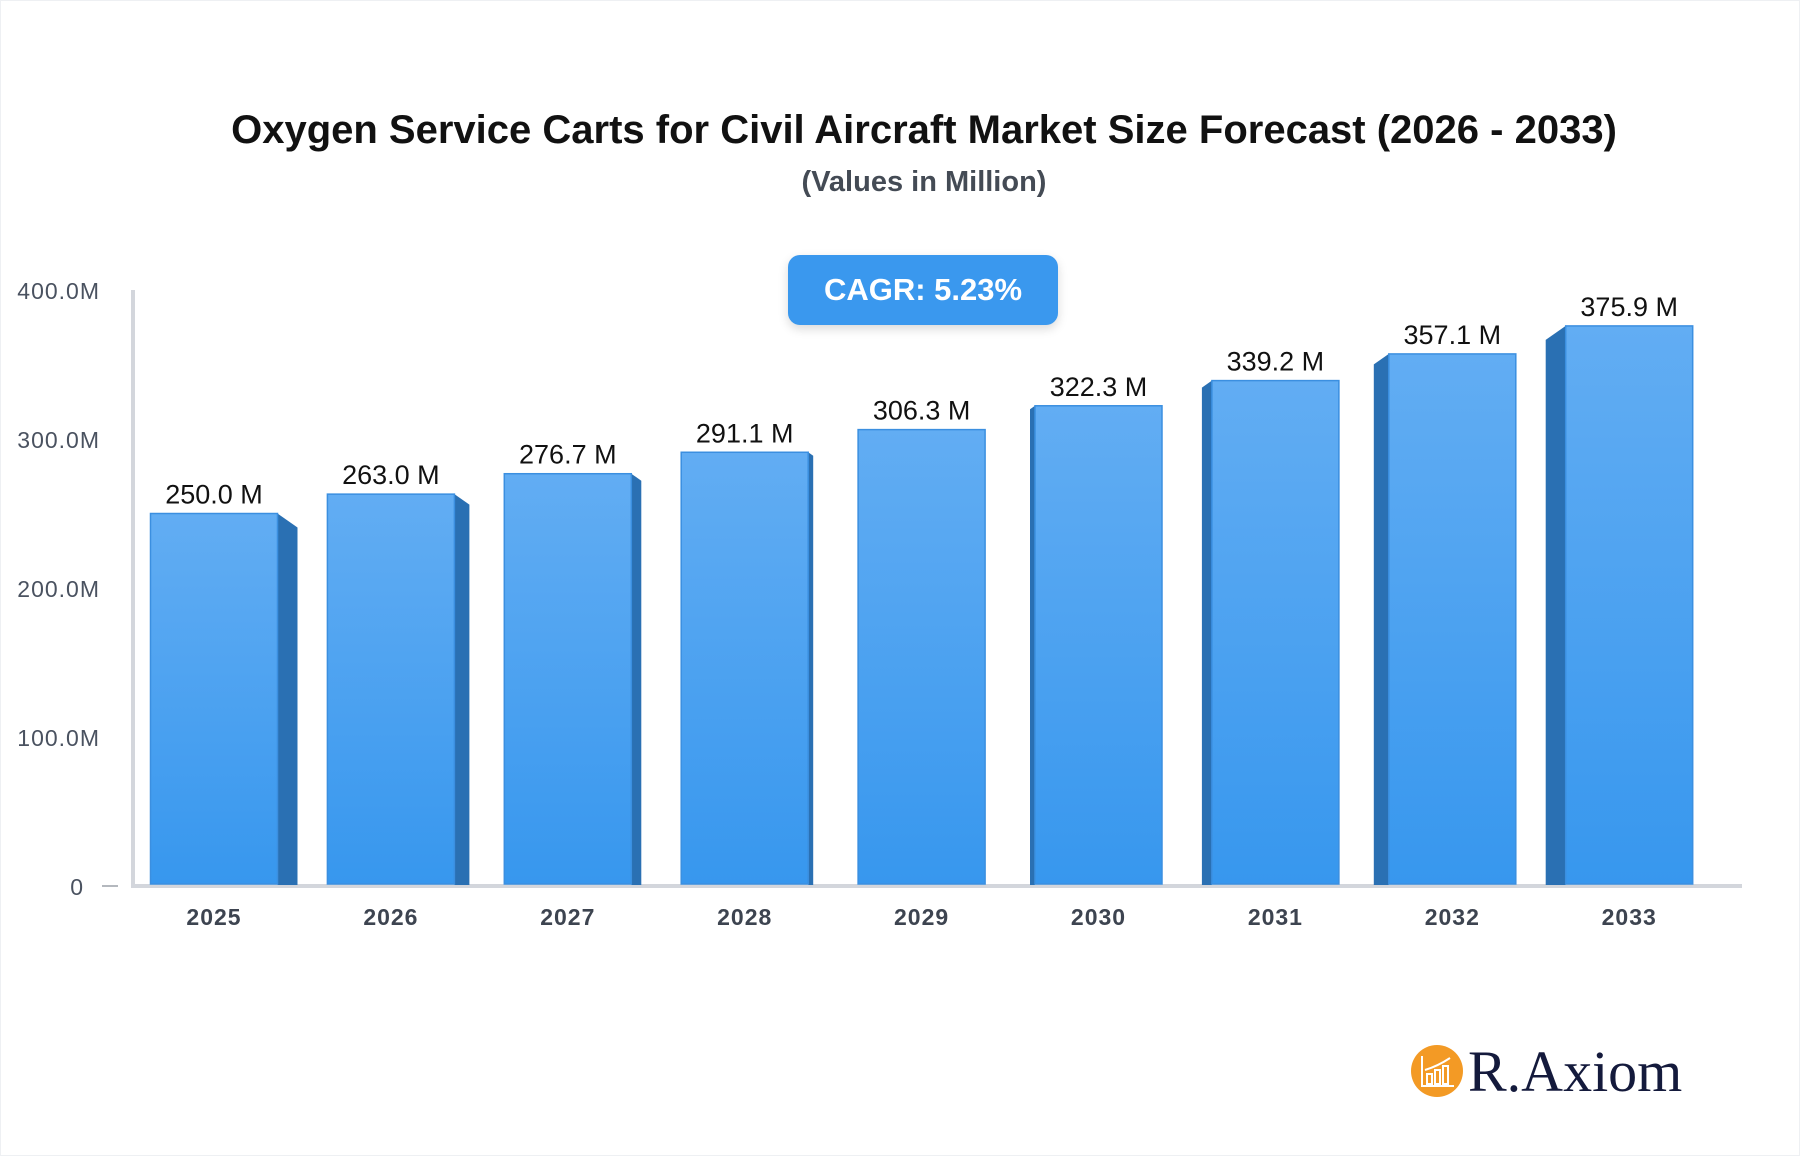 The width and height of the screenshot is (1800, 1156). I want to click on data-label: 291.1 M, so click(745, 433).